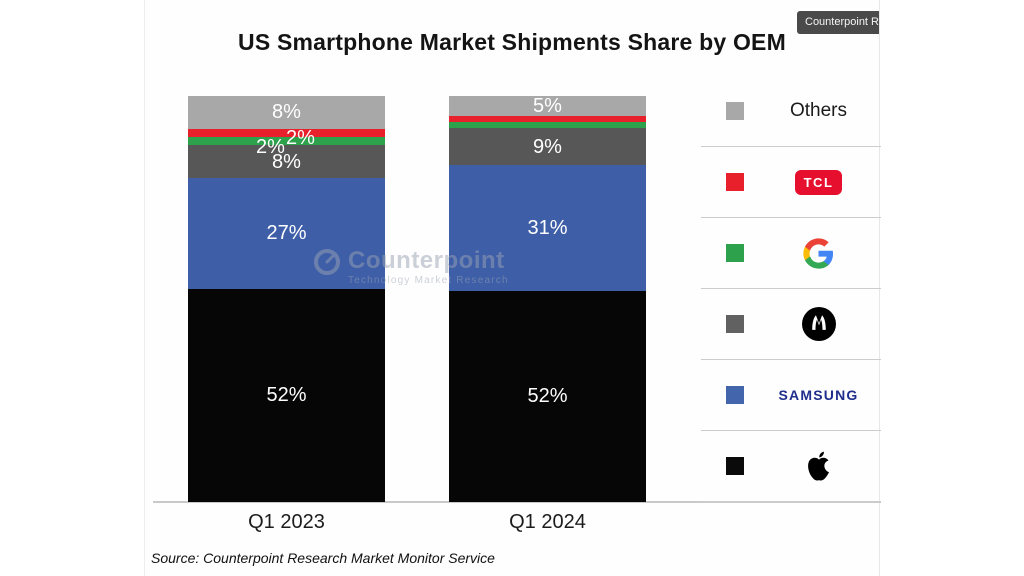  Describe the element at coordinates (270, 146) in the screenshot. I see `segment-label-google: 2%` at that location.